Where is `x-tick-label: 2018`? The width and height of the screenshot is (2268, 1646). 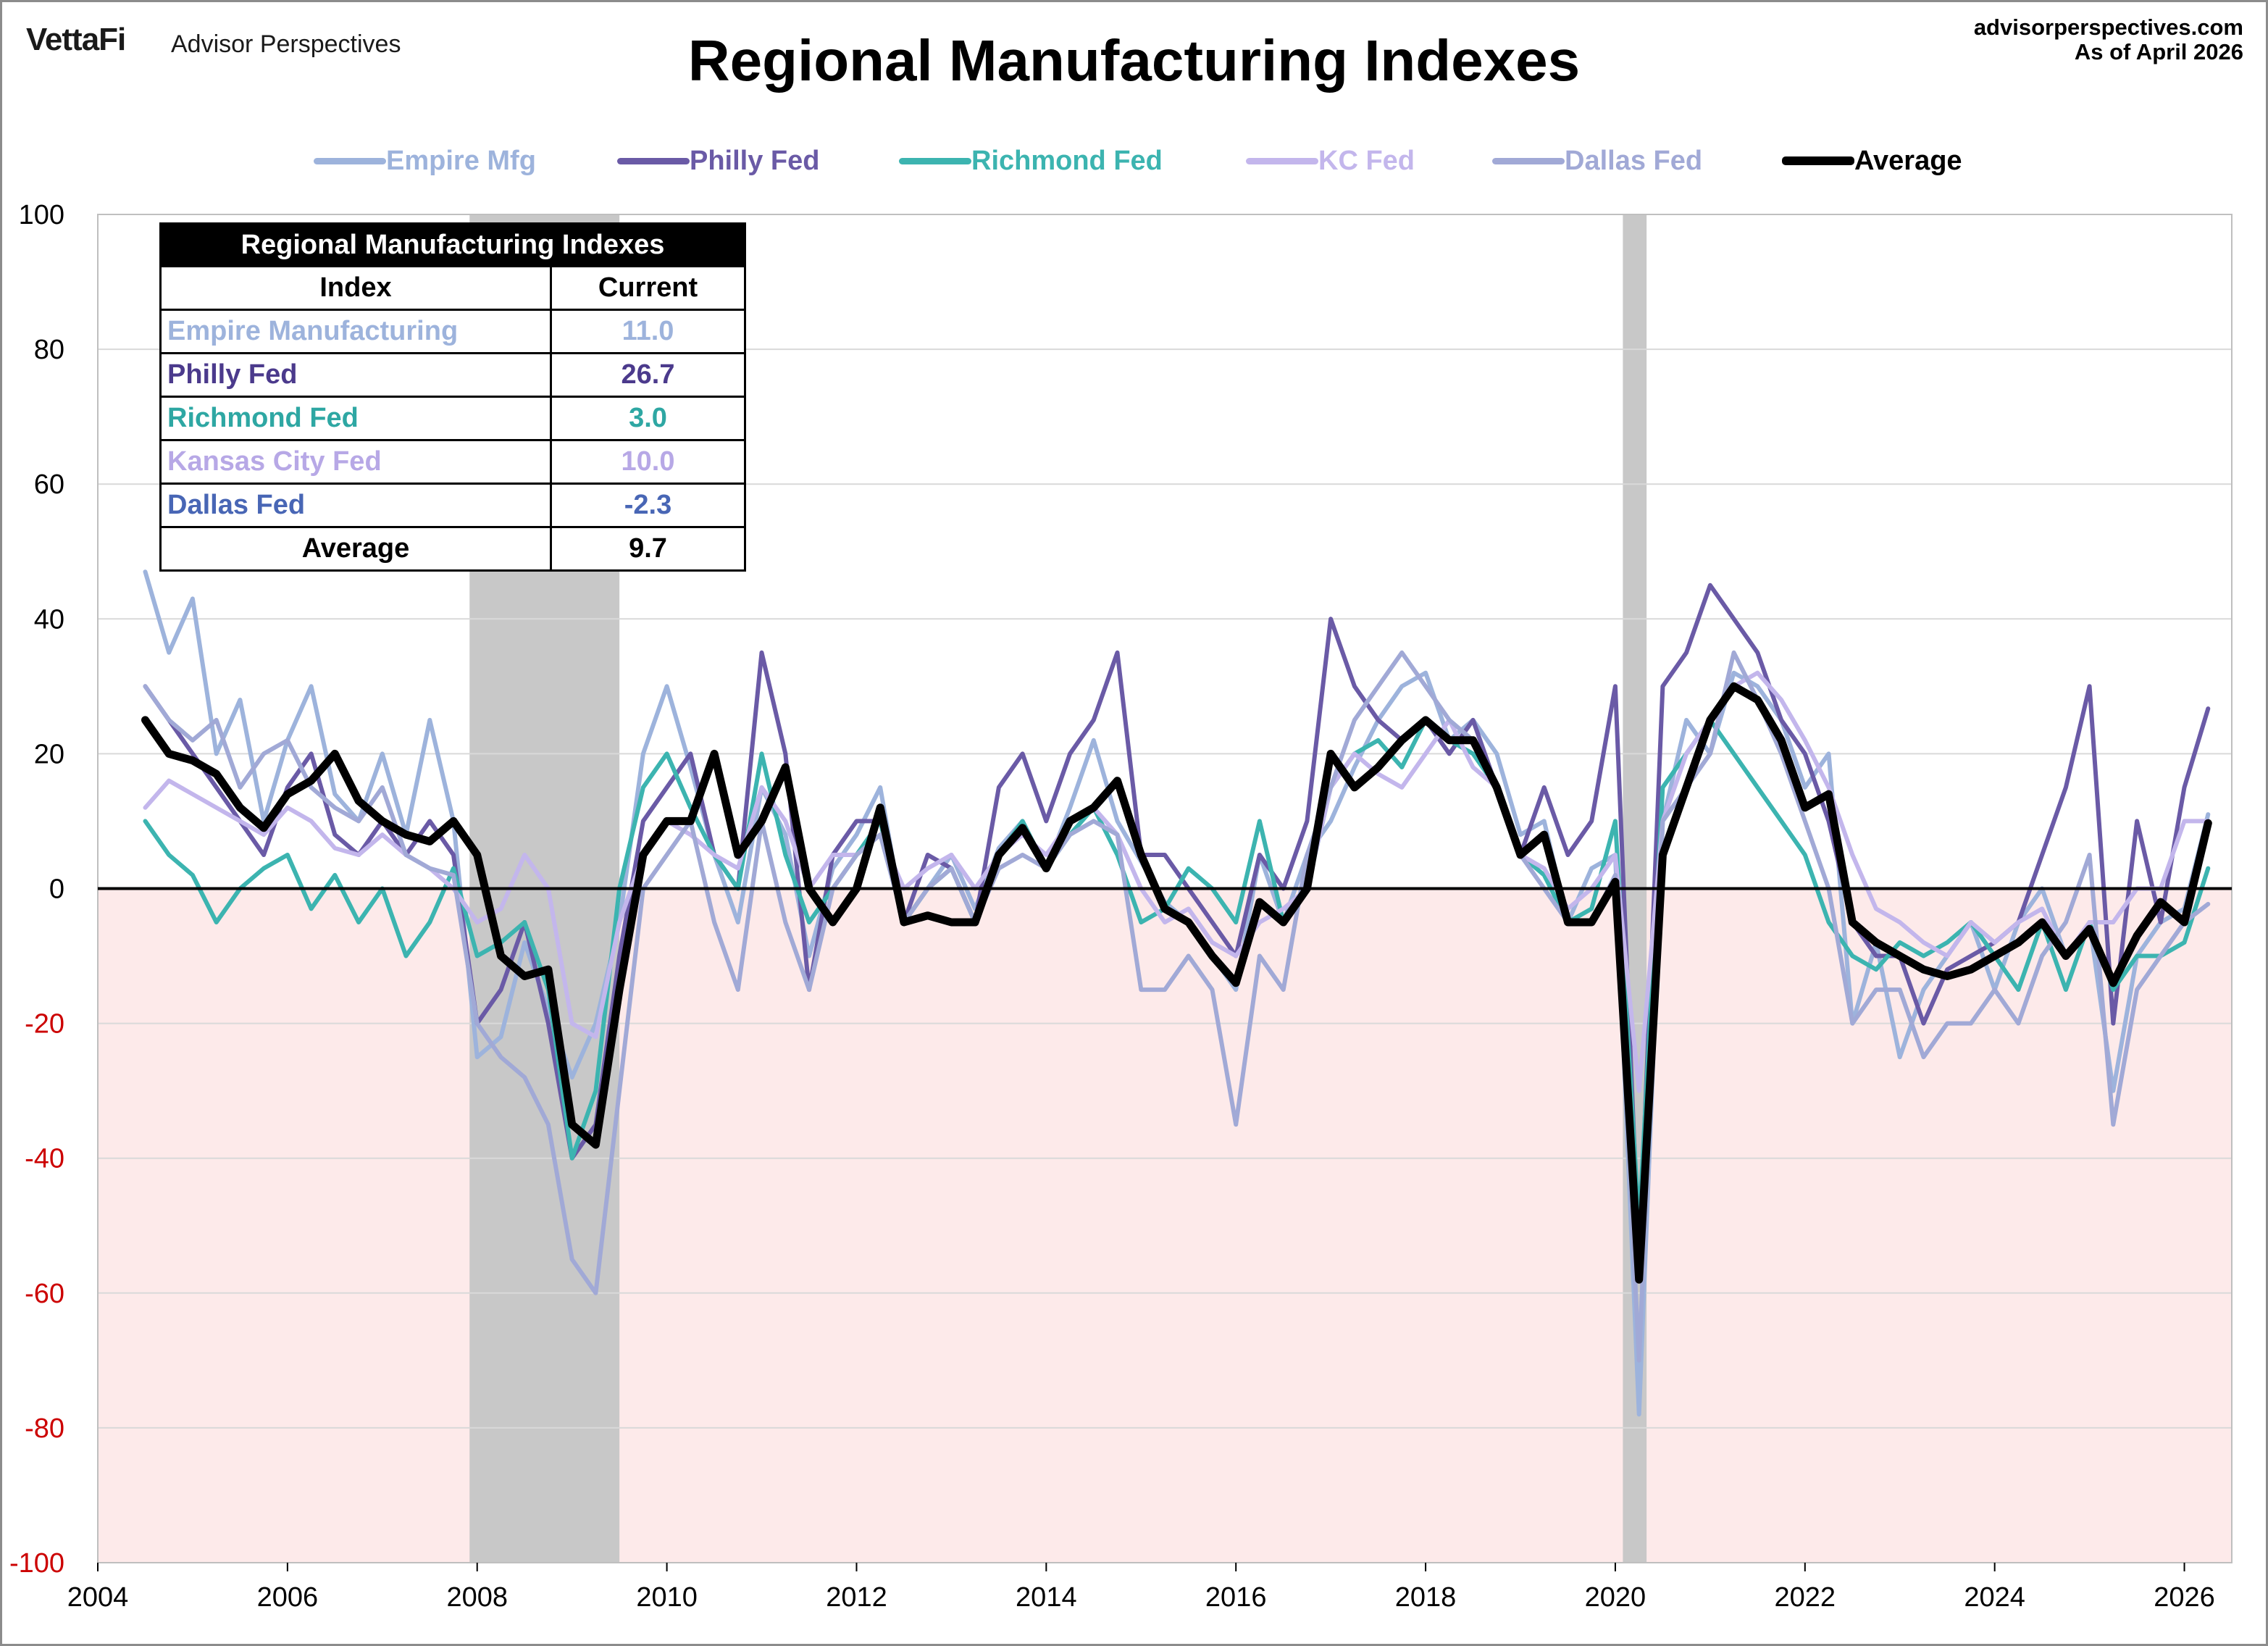 x-tick-label: 2018 is located at coordinates (1426, 1597).